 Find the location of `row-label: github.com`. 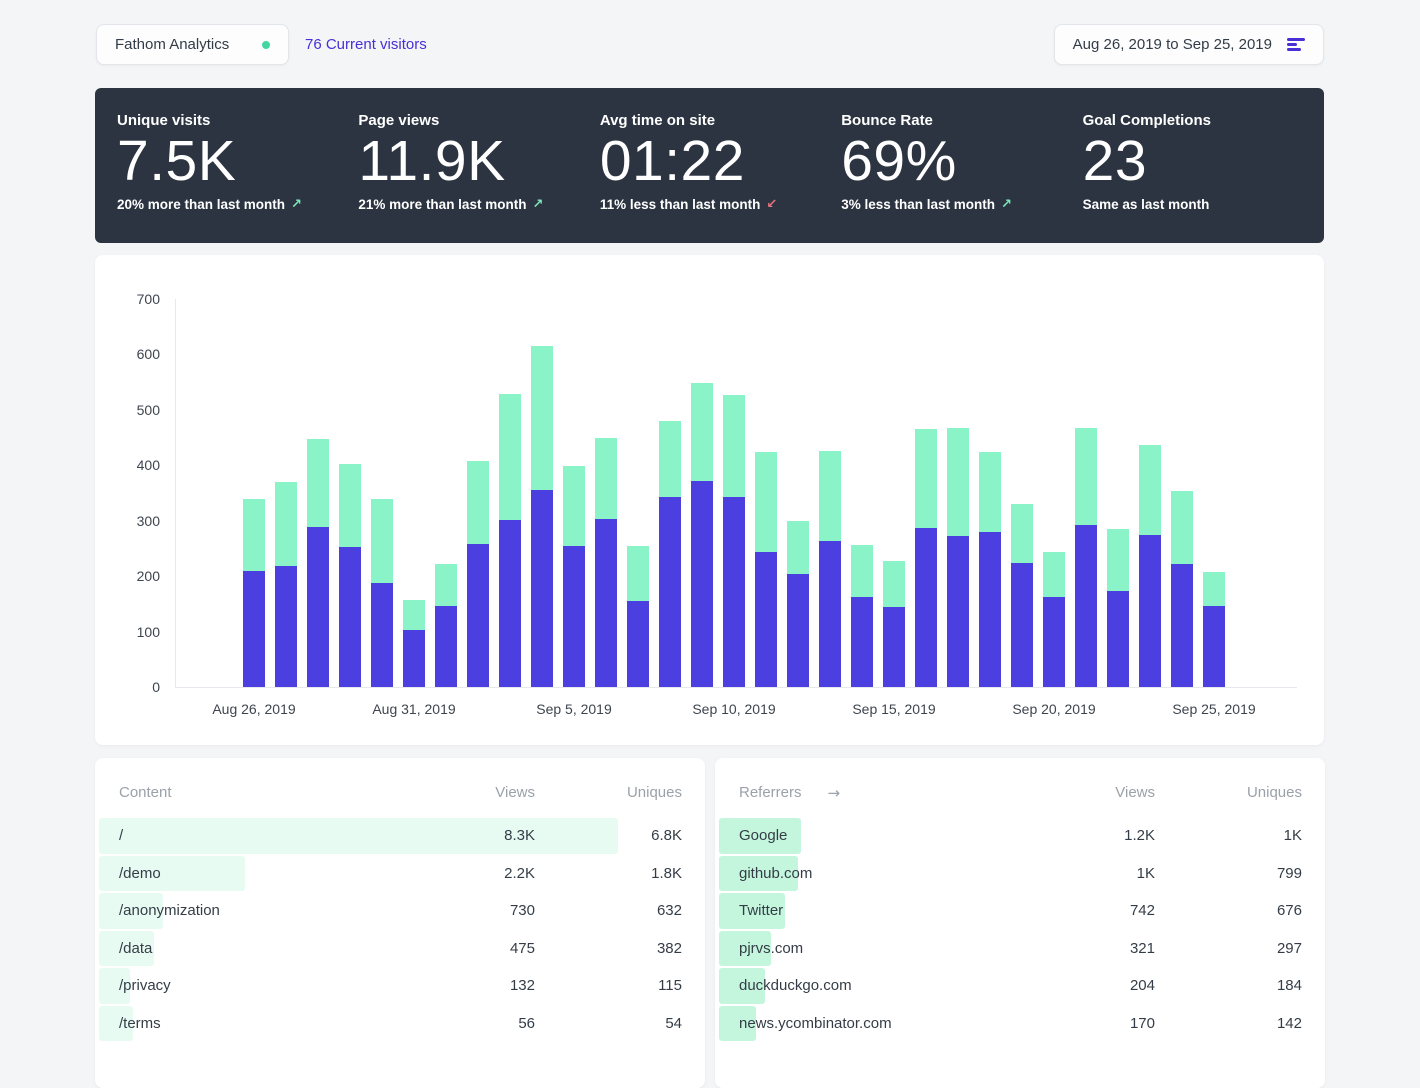

row-label: github.com is located at coordinates (776, 873).